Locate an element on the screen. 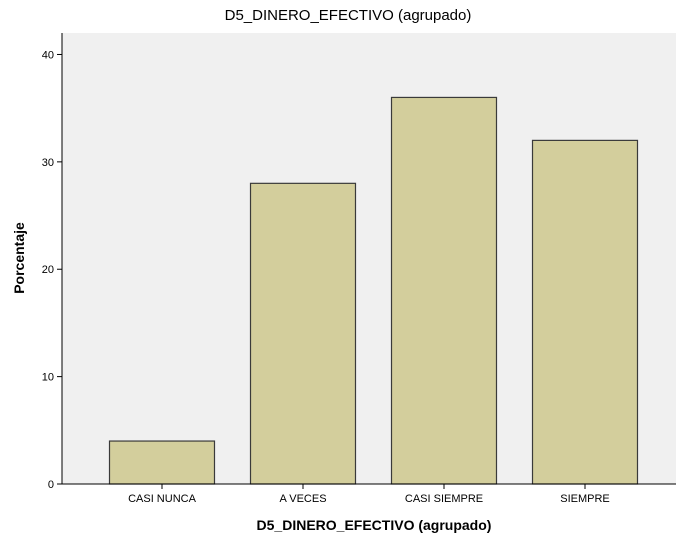 Image resolution: width=676 pixels, height=542 pixels. y-axis: 0 10 20 30 40 is located at coordinates (52, 262).